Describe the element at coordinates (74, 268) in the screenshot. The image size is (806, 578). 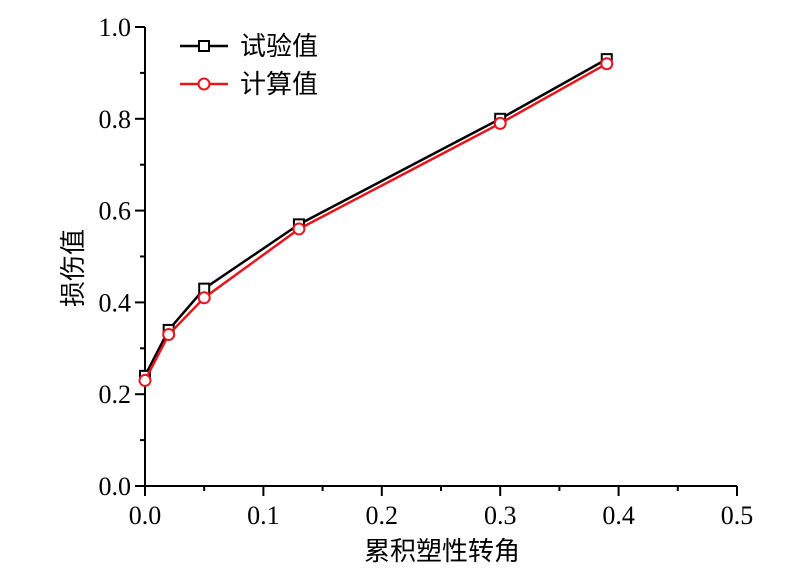
I see `y-axis-title: 损伤值` at that location.